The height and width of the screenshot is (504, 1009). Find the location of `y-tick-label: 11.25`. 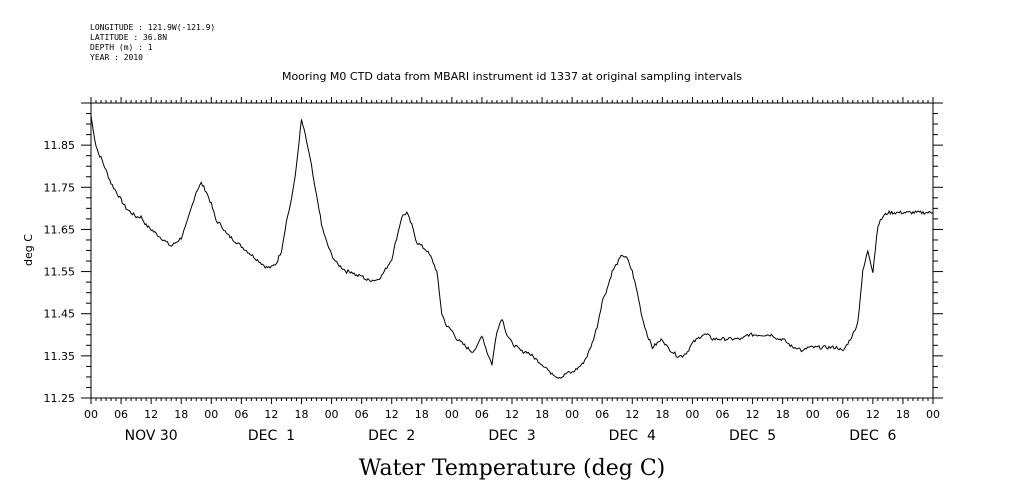

y-tick-label: 11.25 is located at coordinates (60, 398).